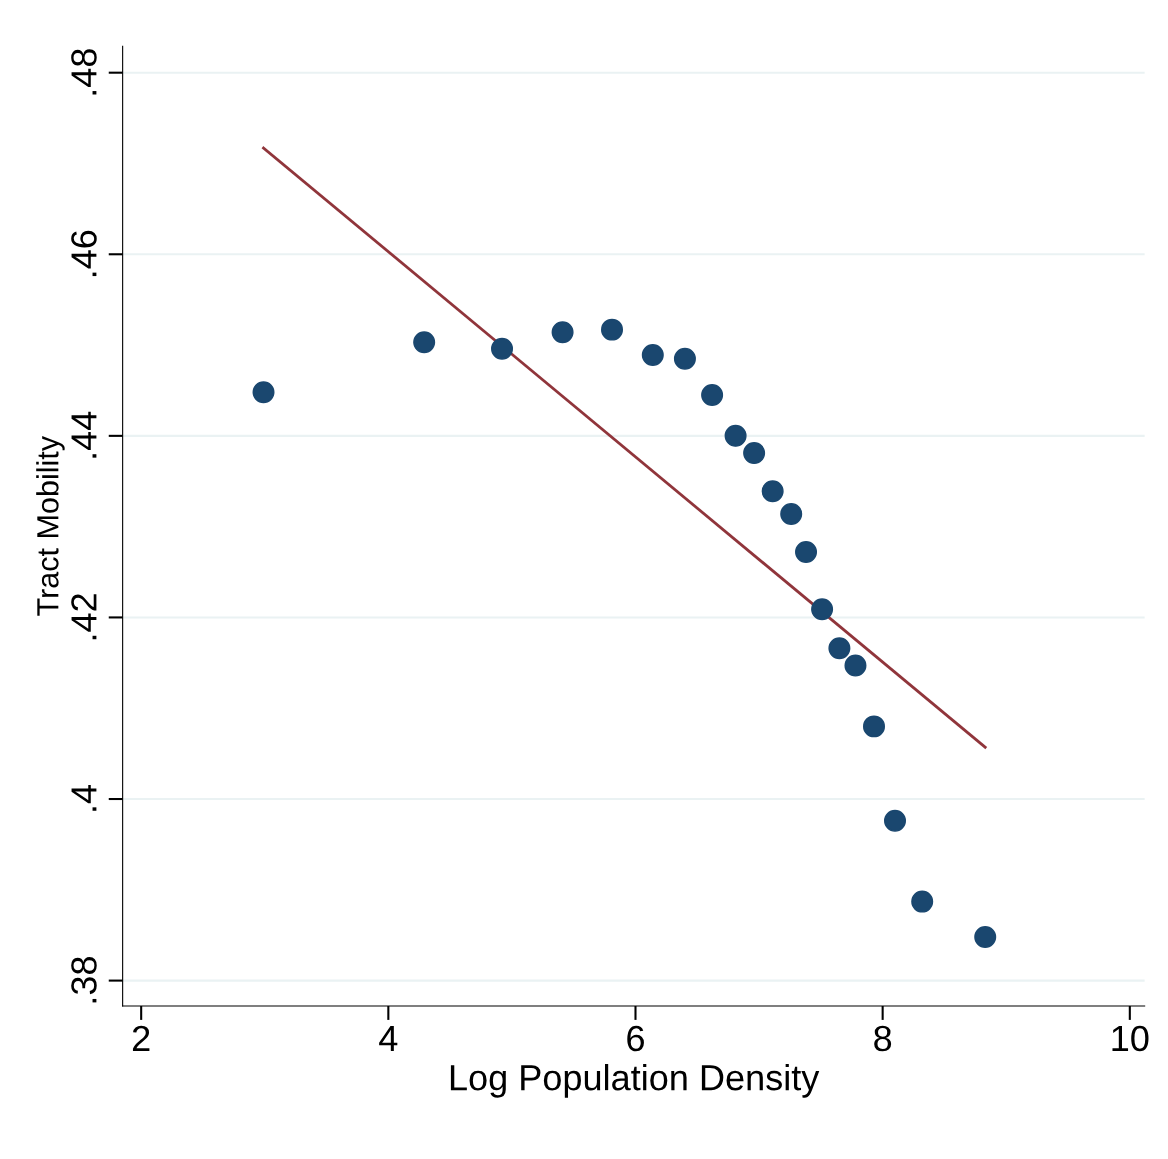 The image size is (1168, 1159). I want to click on y-tick-label: .38, so click(84, 980).